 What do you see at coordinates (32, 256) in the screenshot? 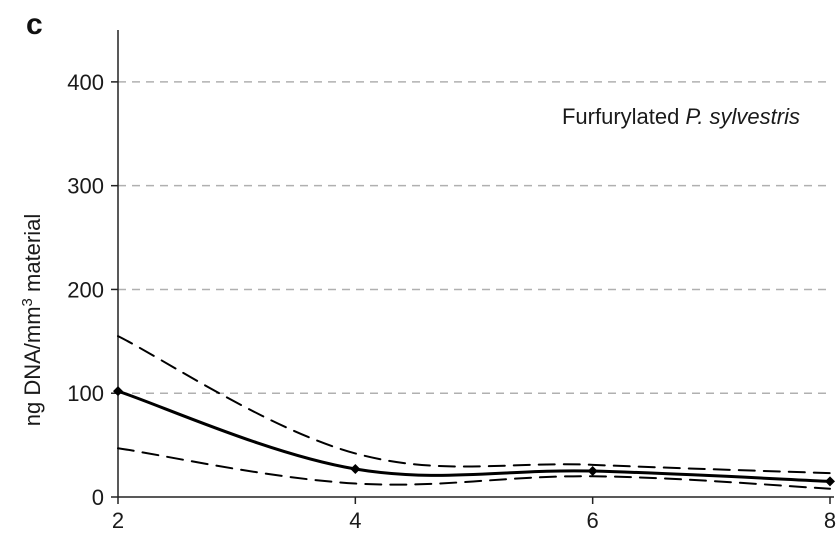
I see `y-axis-label-suffix: material` at bounding box center [32, 256].